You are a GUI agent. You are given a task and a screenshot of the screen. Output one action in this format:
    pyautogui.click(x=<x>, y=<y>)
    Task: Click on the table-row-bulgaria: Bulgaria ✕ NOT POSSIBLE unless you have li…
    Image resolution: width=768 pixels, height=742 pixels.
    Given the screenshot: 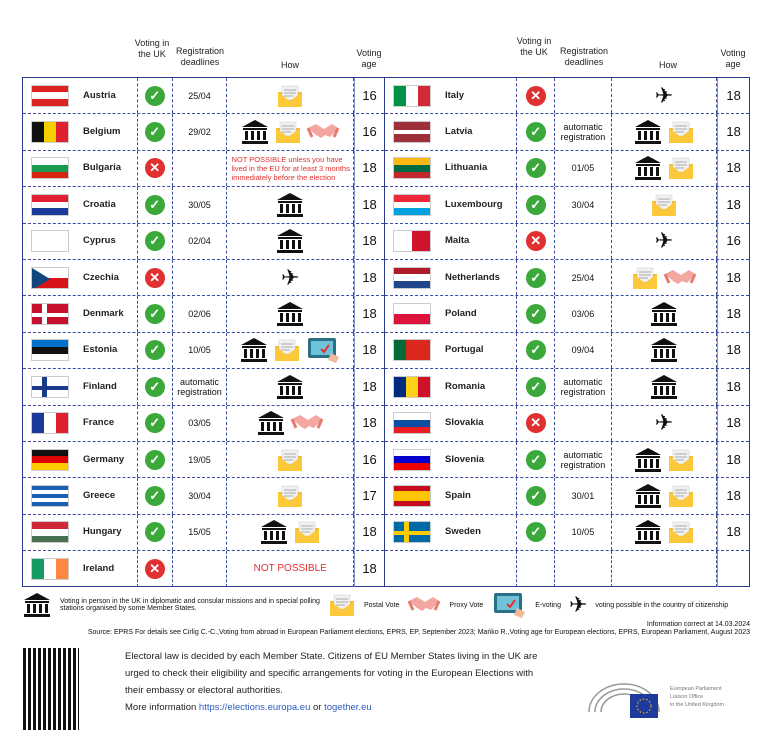 What is the action you would take?
    pyautogui.click(x=203, y=169)
    